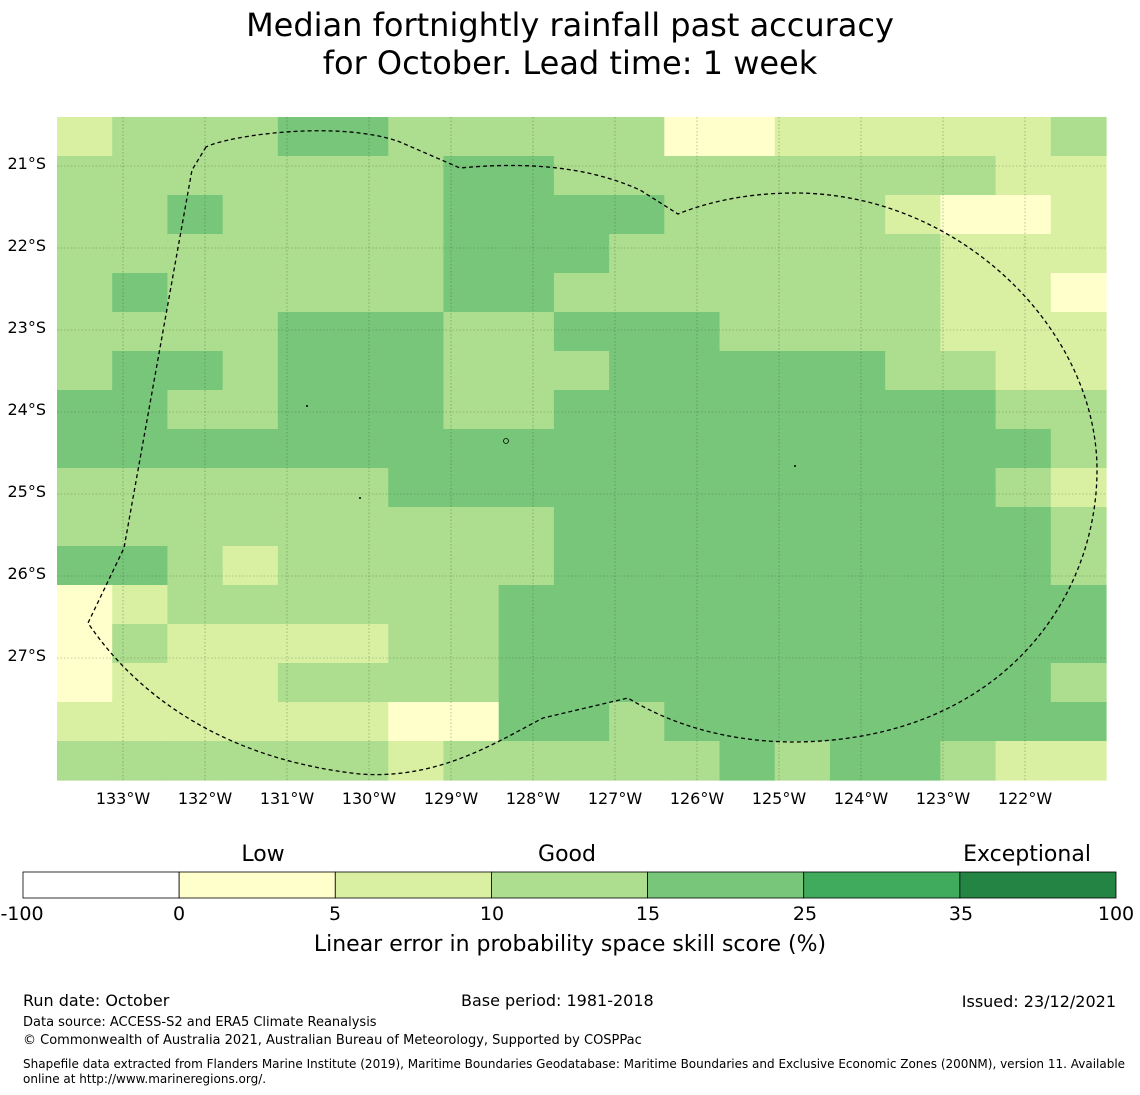 Image resolution: width=1140 pixels, height=1095 pixels. What do you see at coordinates (492, 914) in the screenshot?
I see `colorbar-tick-label: 10` at bounding box center [492, 914].